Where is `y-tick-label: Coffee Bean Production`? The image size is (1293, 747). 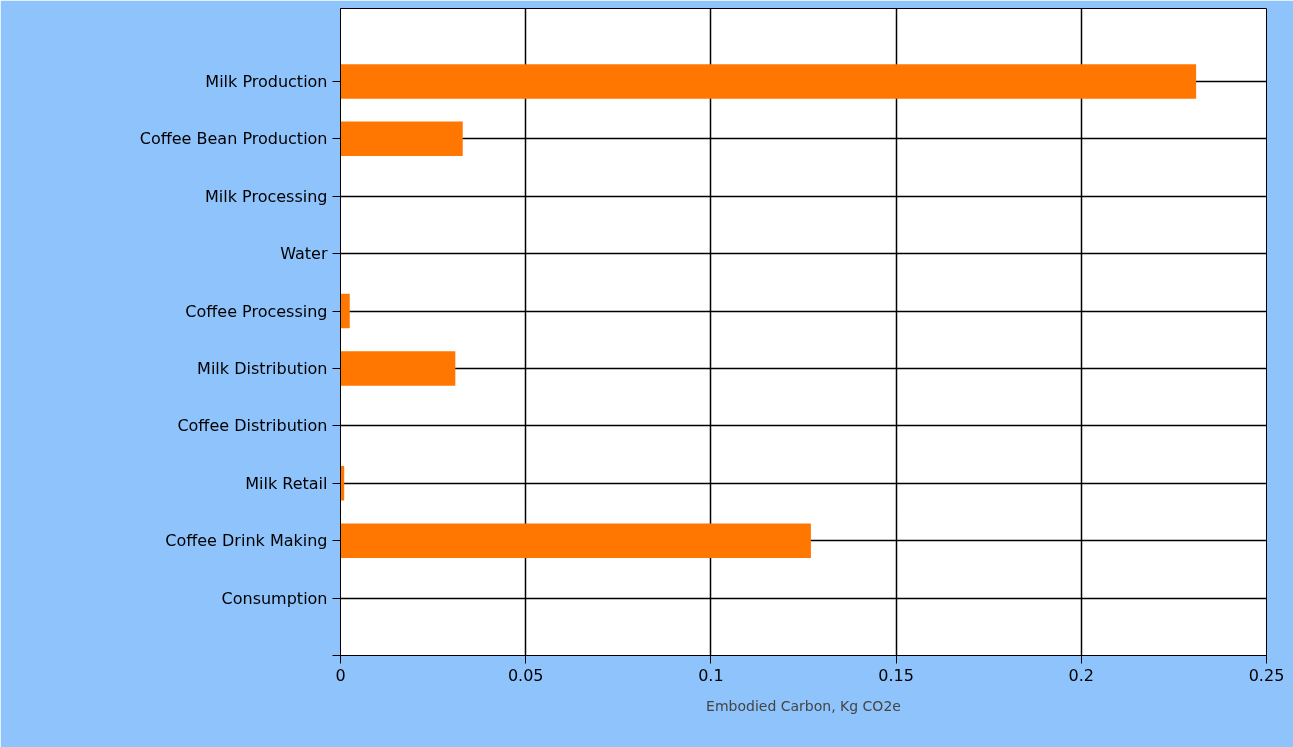
y-tick-label: Coffee Bean Production is located at coordinates (233, 139).